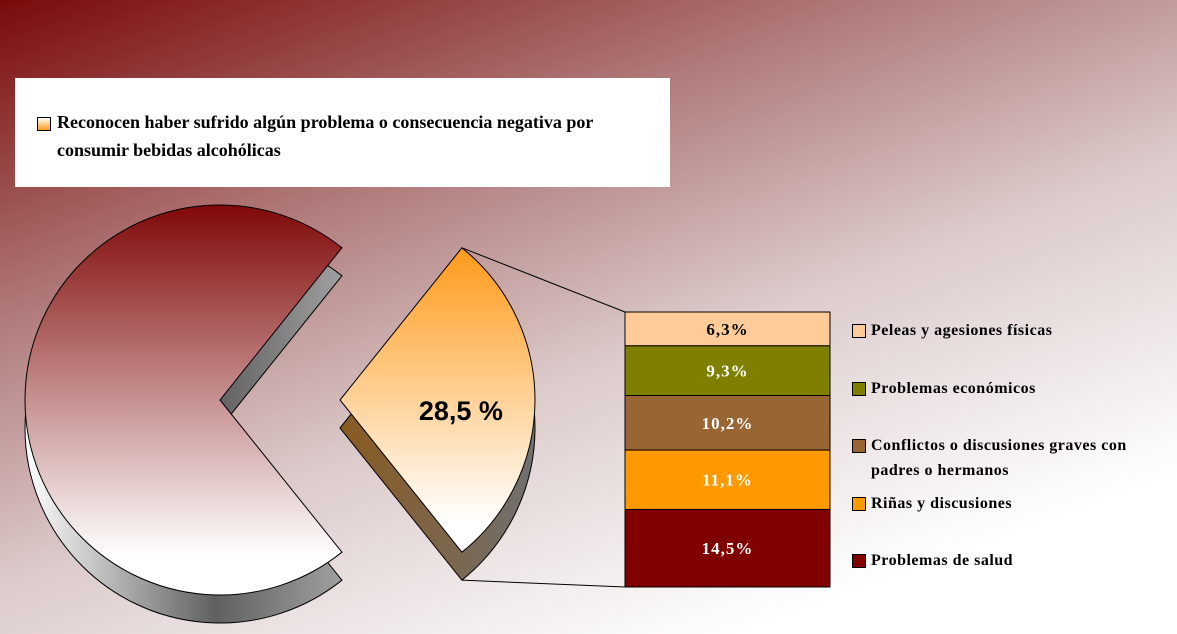  I want to click on bar-value-label: 14,5%, so click(728, 548).